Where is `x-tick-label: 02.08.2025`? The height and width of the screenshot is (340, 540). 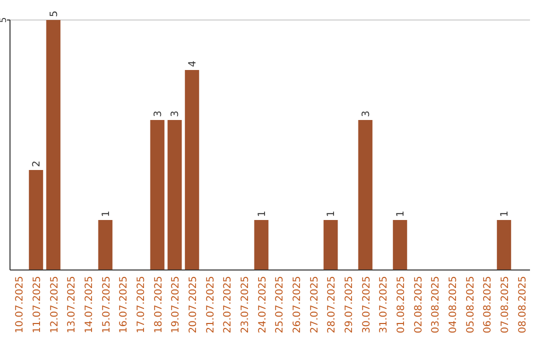
x-tick-label: 02.08.2025 is located at coordinates (418, 305).